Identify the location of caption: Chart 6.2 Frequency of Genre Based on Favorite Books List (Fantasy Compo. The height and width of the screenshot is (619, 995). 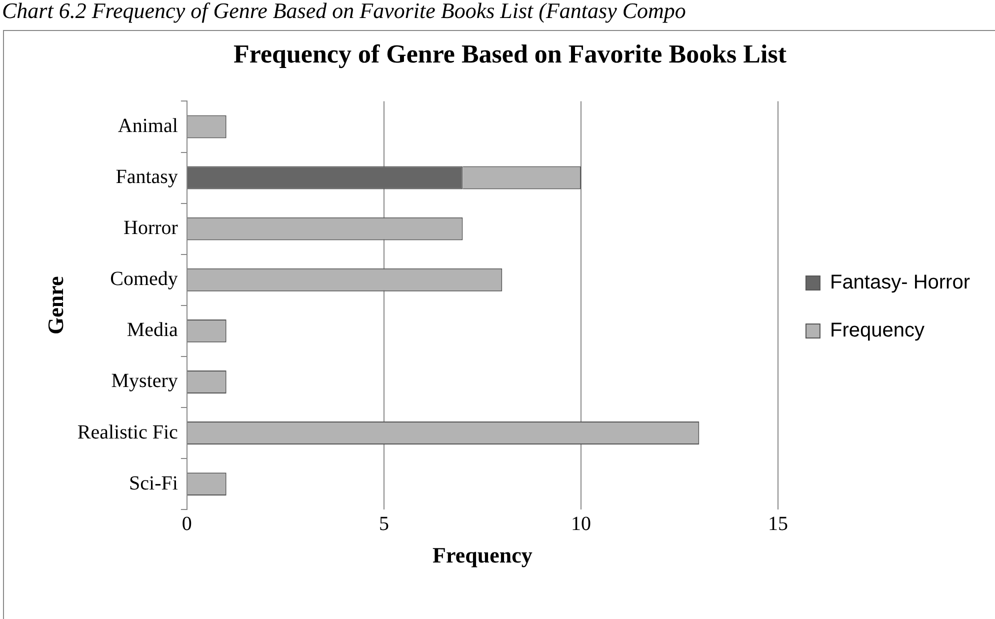
(344, 12).